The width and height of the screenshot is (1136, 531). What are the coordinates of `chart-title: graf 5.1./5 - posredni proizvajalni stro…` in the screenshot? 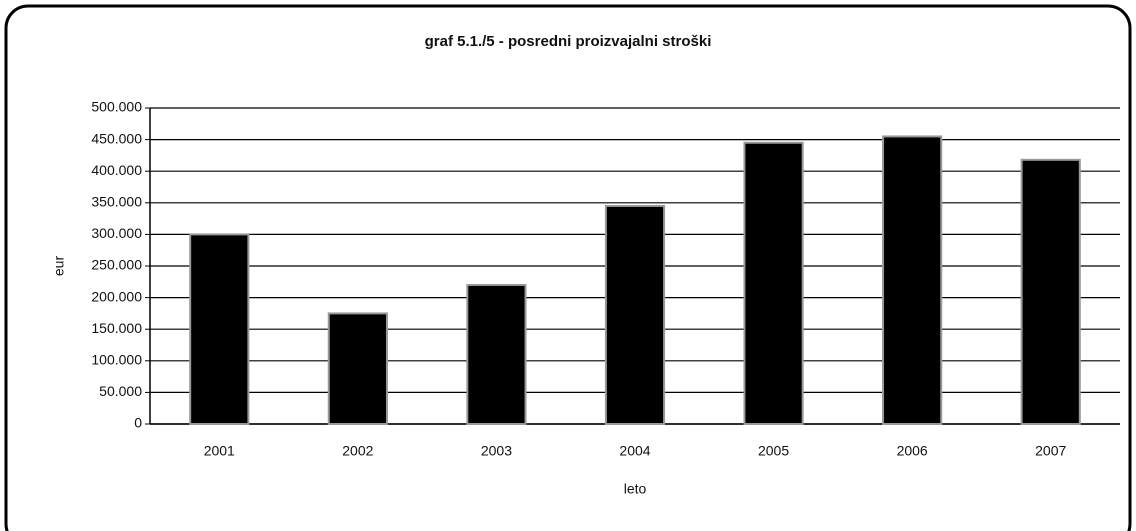 It's located at (568, 41).